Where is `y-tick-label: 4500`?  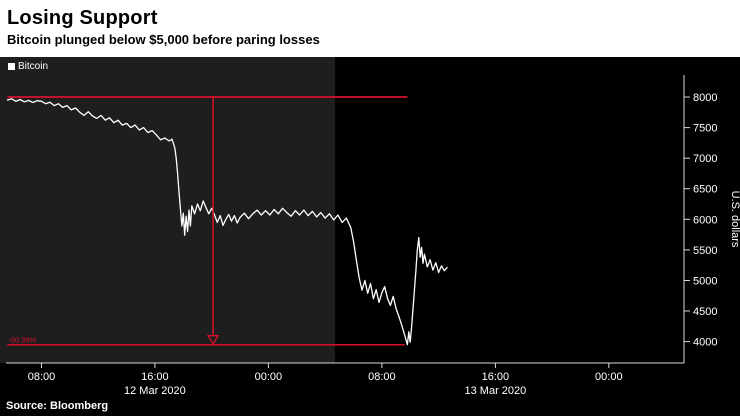
y-tick-label: 4500 is located at coordinates (705, 312).